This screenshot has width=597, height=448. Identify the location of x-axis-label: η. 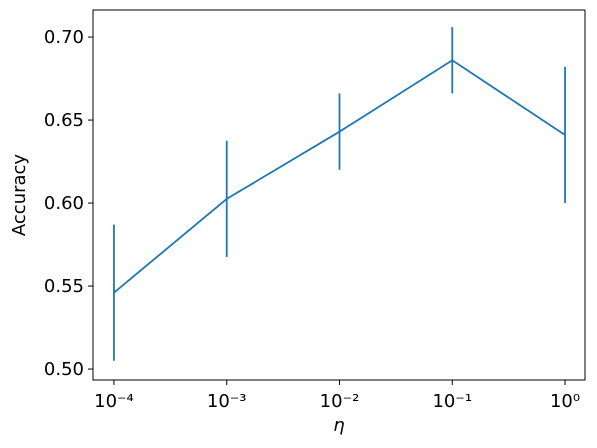
(338, 425).